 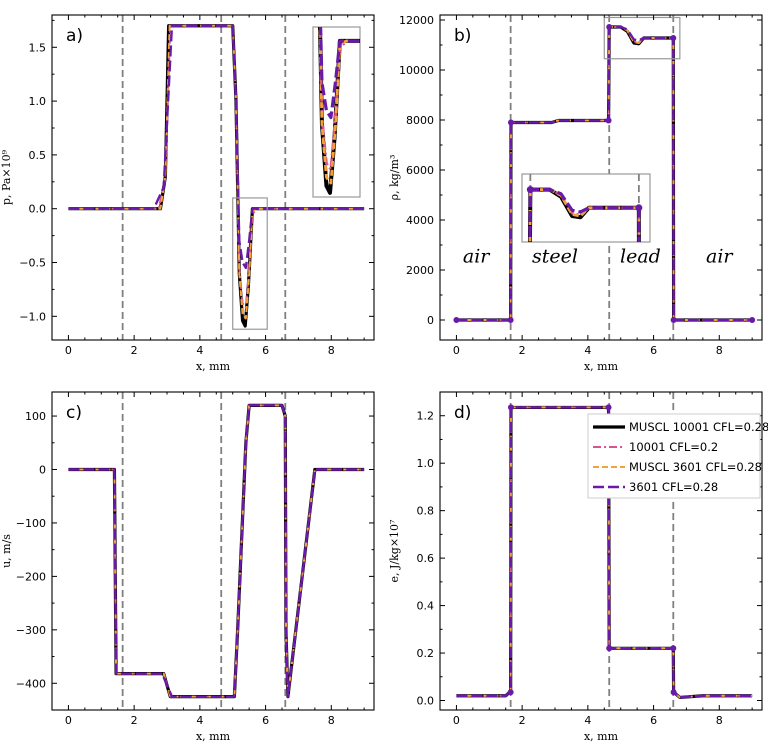 I want to click on inset-plot, so click(x=338, y=111).